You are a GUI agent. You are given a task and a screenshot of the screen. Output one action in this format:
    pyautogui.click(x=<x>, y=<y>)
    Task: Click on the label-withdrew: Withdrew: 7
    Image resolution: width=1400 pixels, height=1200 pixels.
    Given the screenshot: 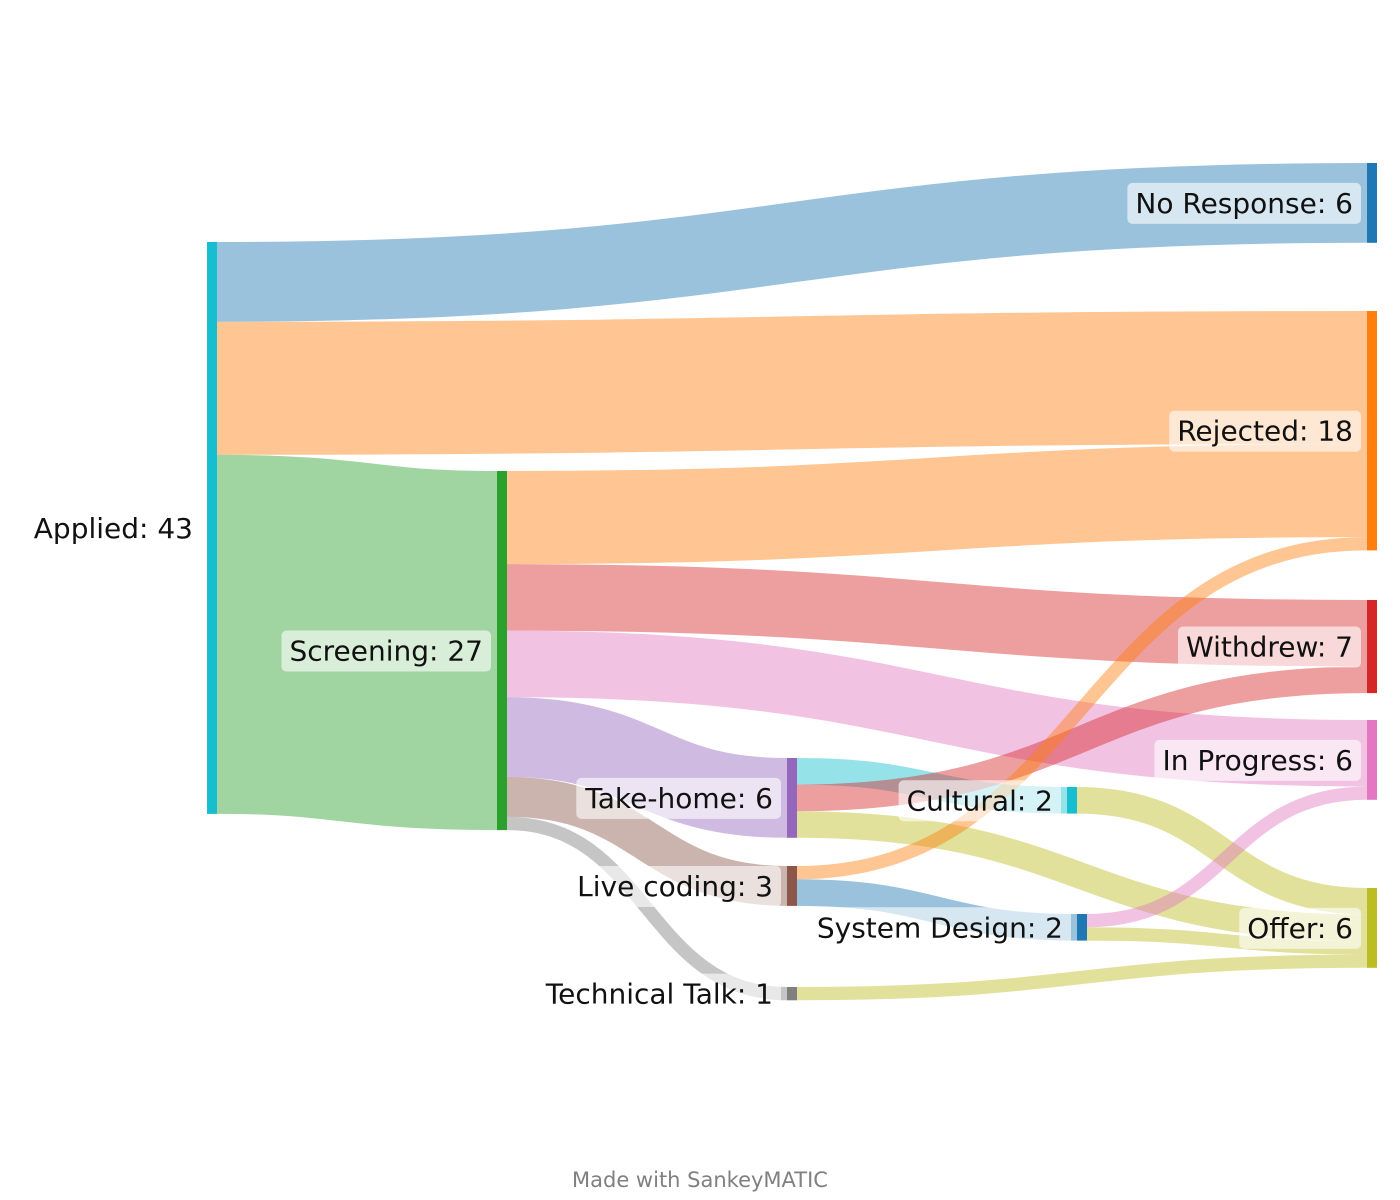 What is the action you would take?
    pyautogui.click(x=1269, y=647)
    